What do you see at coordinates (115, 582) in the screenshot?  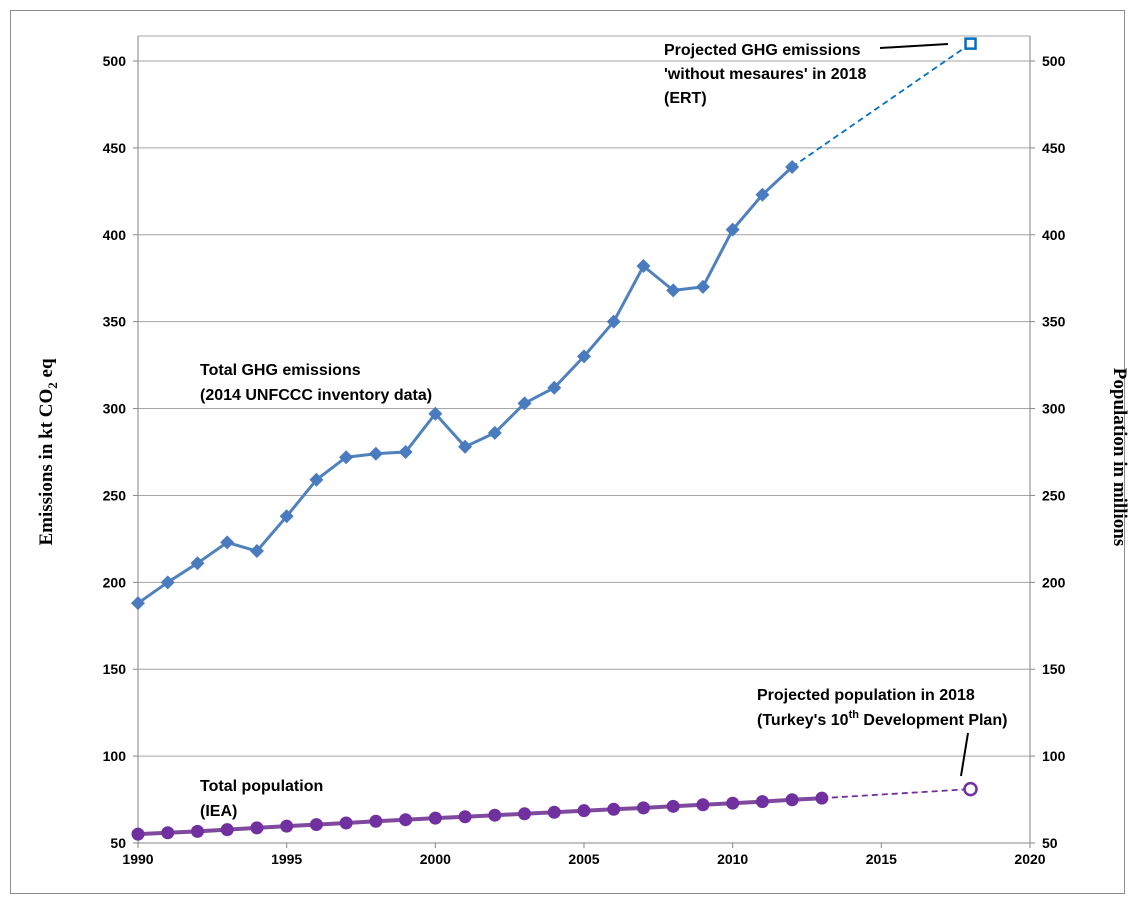 I see `y-tick-label-left-200: 200` at bounding box center [115, 582].